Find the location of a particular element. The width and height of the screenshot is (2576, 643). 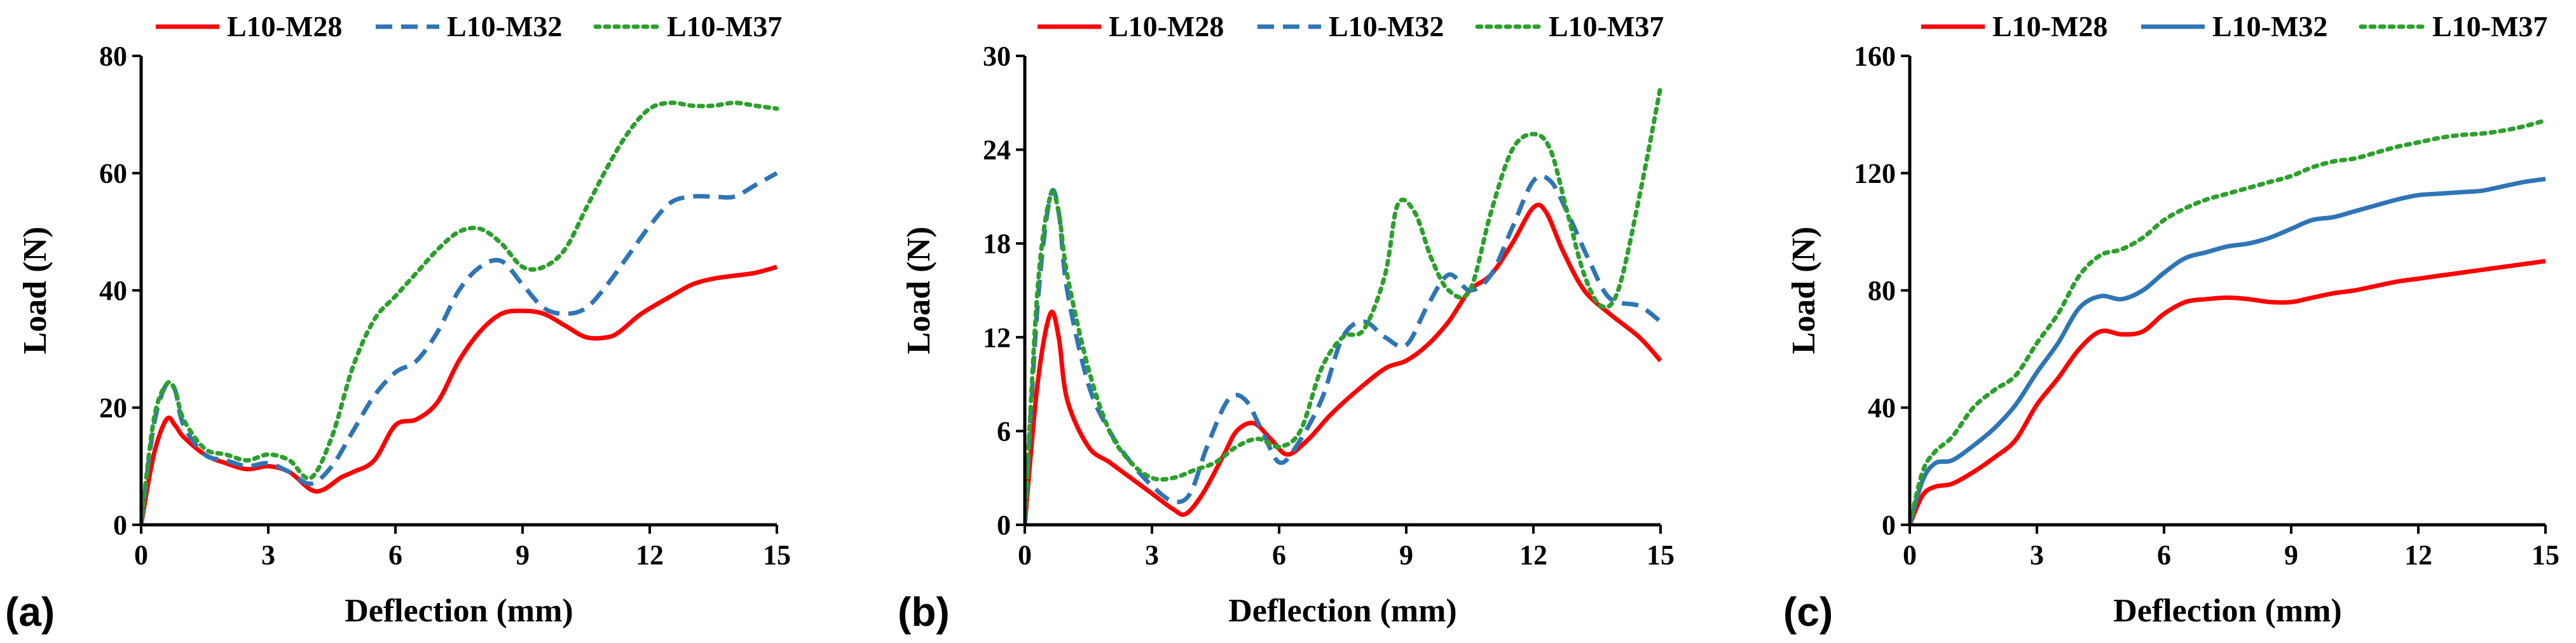

panel-label: (b) is located at coordinates (924, 612).